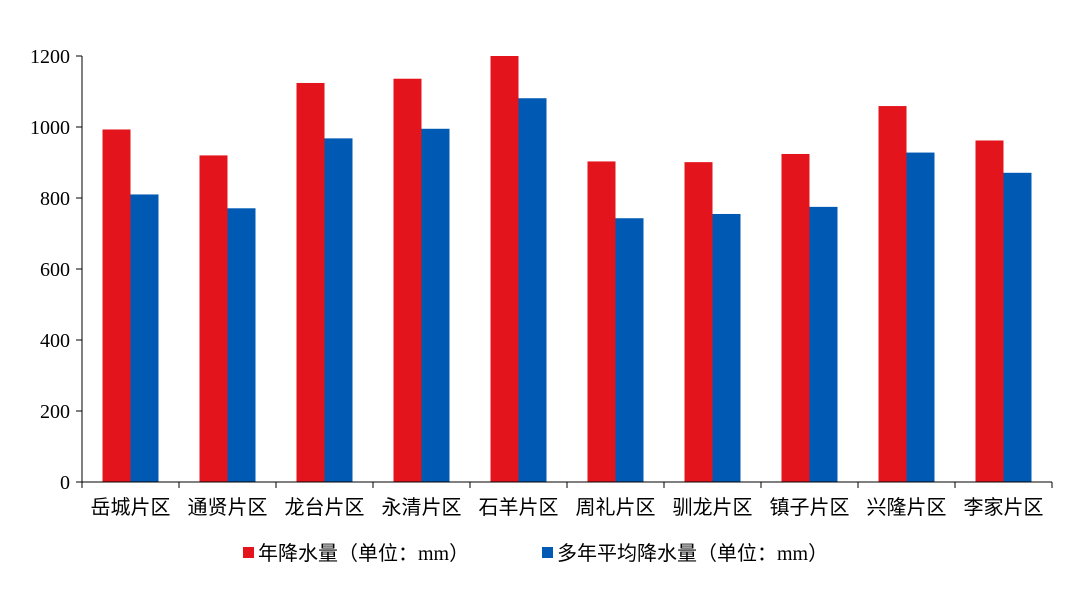  What do you see at coordinates (535, 553) in the screenshot?
I see `legend: 年降水量（单位：mm） 多年平均降水量（单位：mm）` at bounding box center [535, 553].